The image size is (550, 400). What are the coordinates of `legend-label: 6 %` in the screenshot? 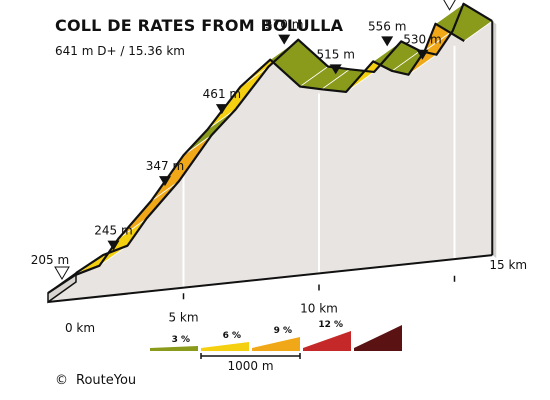 It's located at (232, 336).